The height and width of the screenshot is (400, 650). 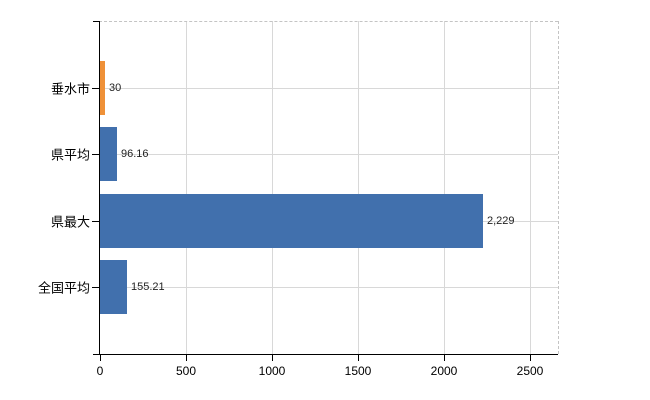 I want to click on x-tick-label: 2500, so click(x=530, y=371).